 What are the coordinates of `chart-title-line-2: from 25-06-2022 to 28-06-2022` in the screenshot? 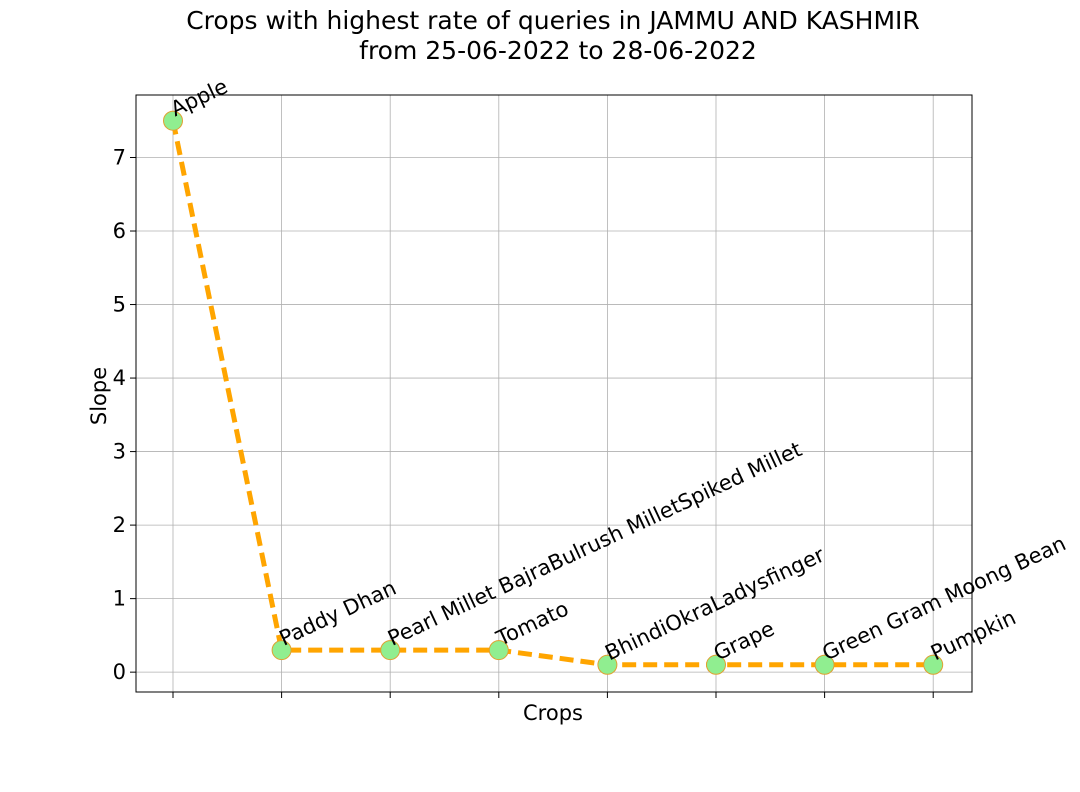 It's located at (558, 50).